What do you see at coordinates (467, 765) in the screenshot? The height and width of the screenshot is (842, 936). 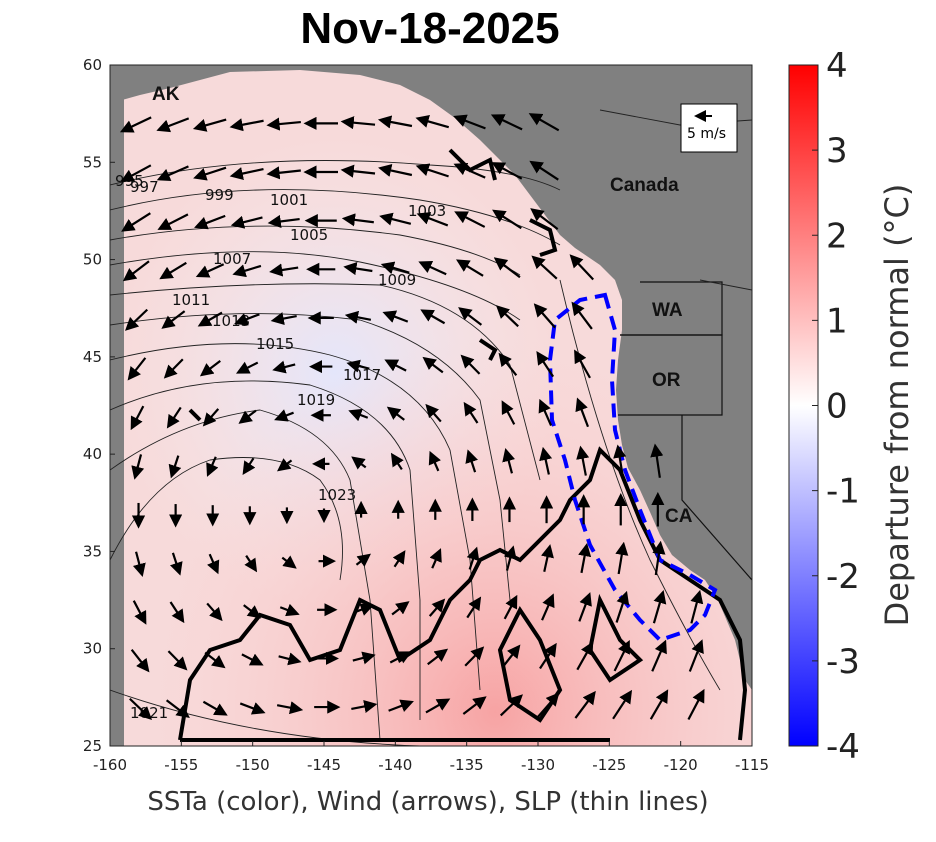 I see `x-tick-label: -135` at bounding box center [467, 765].